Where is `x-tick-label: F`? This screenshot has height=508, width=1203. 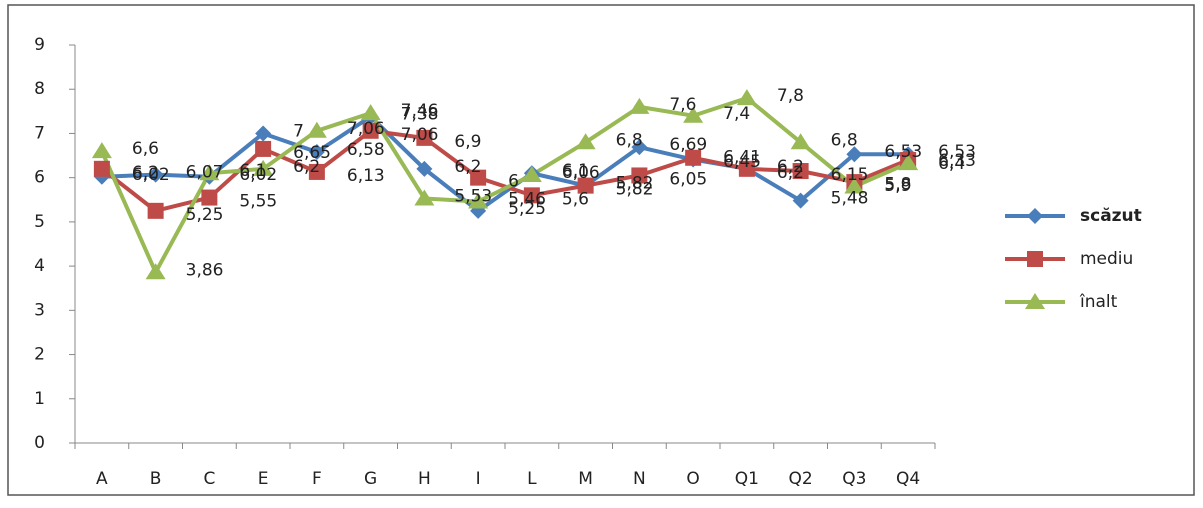
x-tick-label: F is located at coordinates (317, 479).